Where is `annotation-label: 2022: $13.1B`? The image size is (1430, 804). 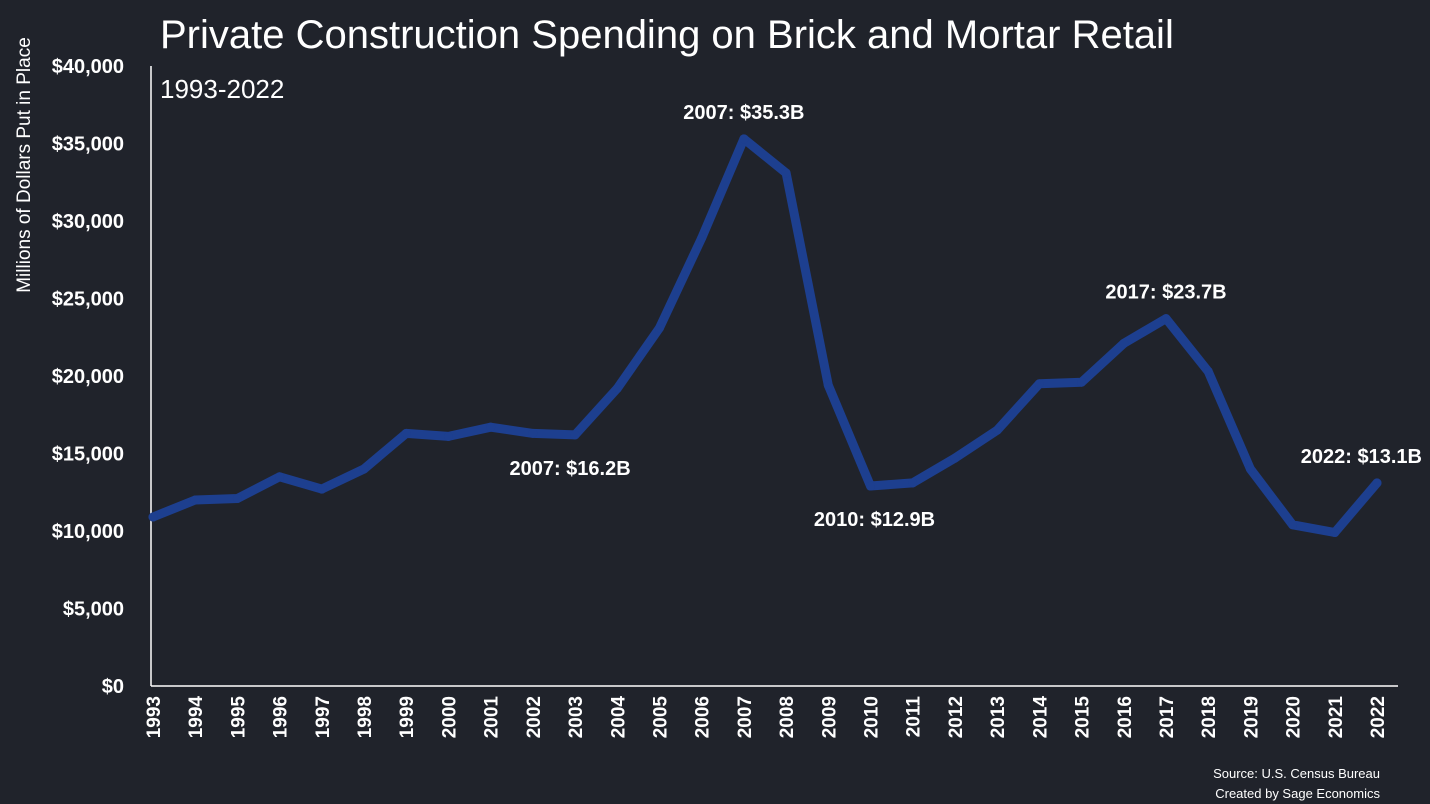
annotation-label: 2022: $13.1B is located at coordinates (1361, 457).